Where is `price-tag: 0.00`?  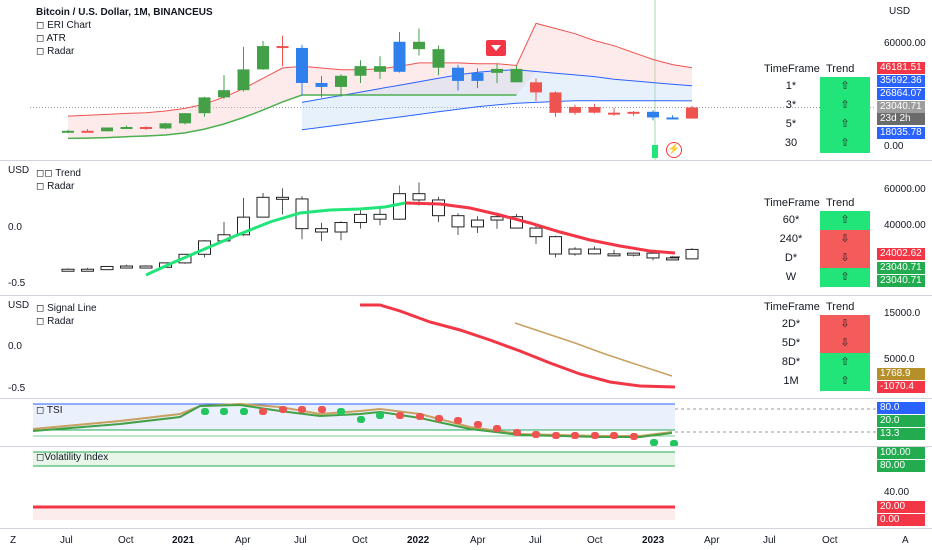
price-tag: 0.00 is located at coordinates (901, 520).